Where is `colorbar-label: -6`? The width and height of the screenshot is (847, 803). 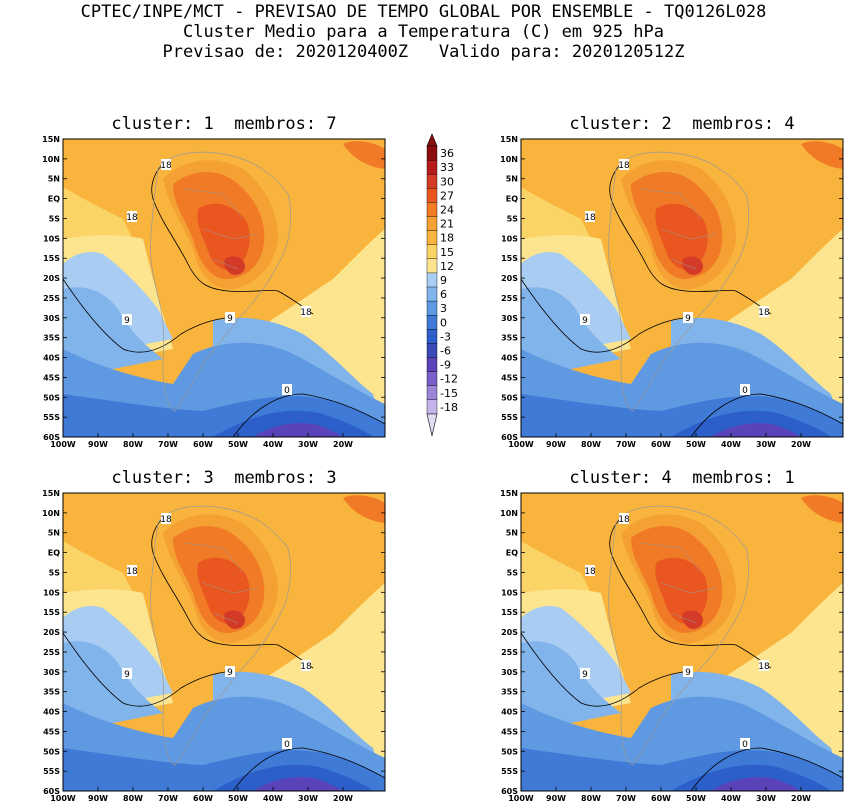 colorbar-label: -6 is located at coordinates (445, 350).